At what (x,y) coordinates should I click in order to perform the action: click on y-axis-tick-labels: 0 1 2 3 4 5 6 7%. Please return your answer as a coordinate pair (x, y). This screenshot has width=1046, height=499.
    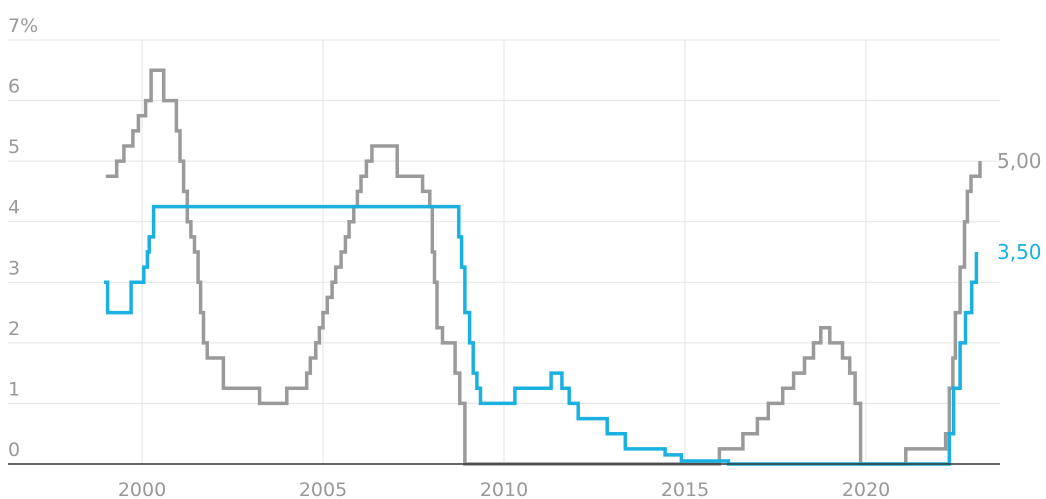
    Looking at the image, I should click on (23, 238).